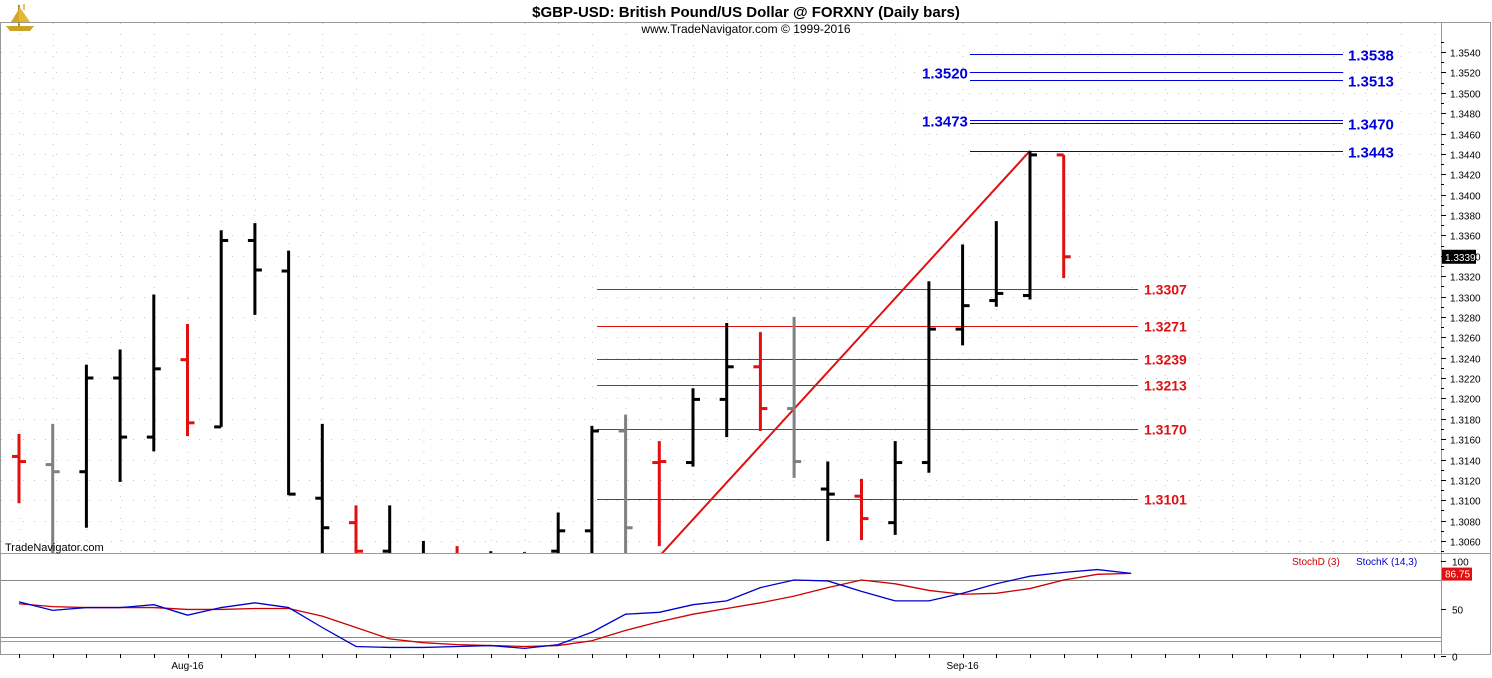  I want to click on stoch-tick-label: 50, so click(1458, 611).